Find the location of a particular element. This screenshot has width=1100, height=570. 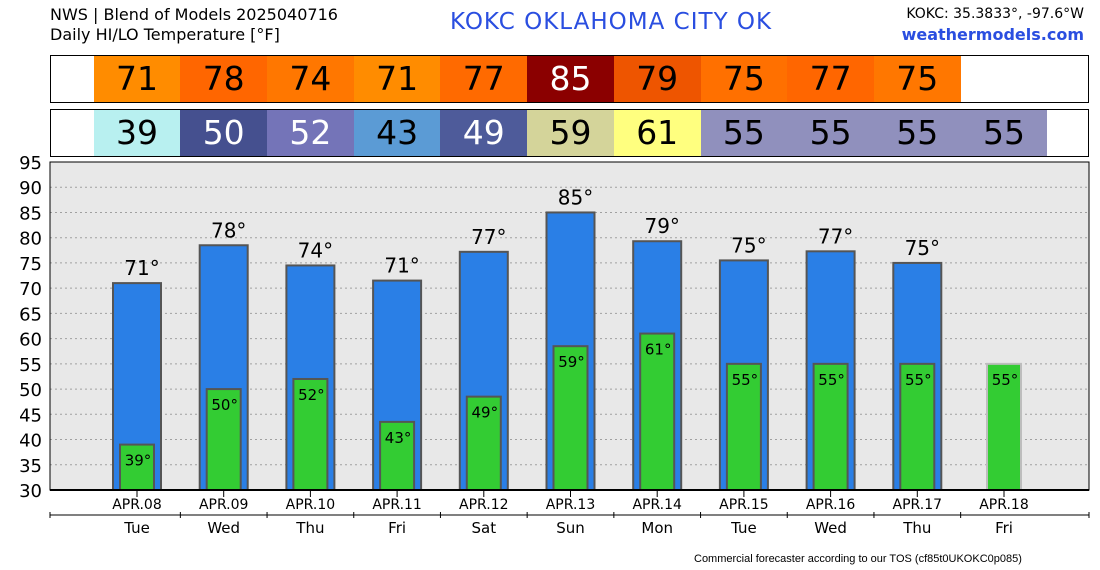

y-tick-label: 50 is located at coordinates (30, 390).